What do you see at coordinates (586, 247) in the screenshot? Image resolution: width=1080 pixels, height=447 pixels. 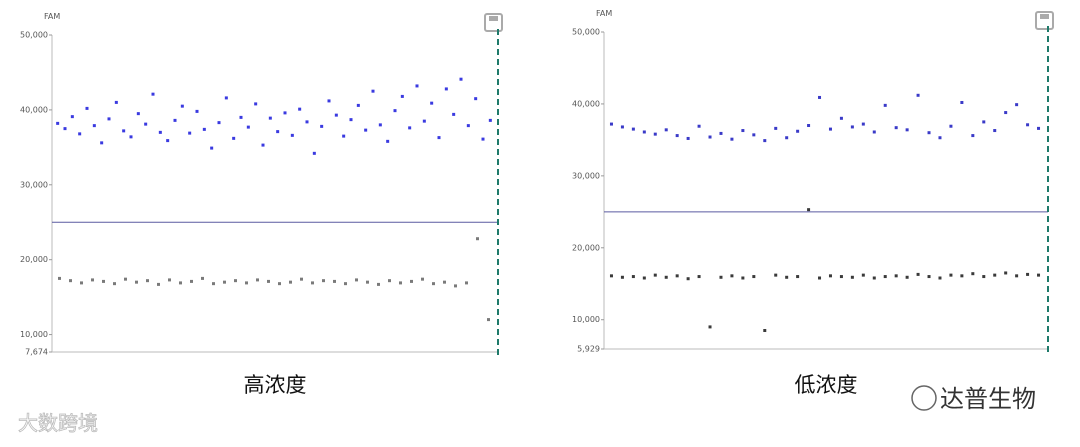 I see `y-tick-label: 20,000` at bounding box center [586, 247].